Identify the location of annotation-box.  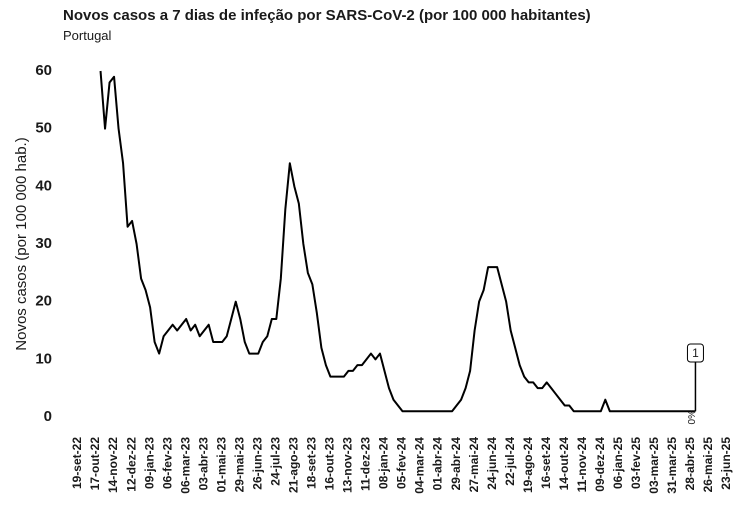
(695, 353).